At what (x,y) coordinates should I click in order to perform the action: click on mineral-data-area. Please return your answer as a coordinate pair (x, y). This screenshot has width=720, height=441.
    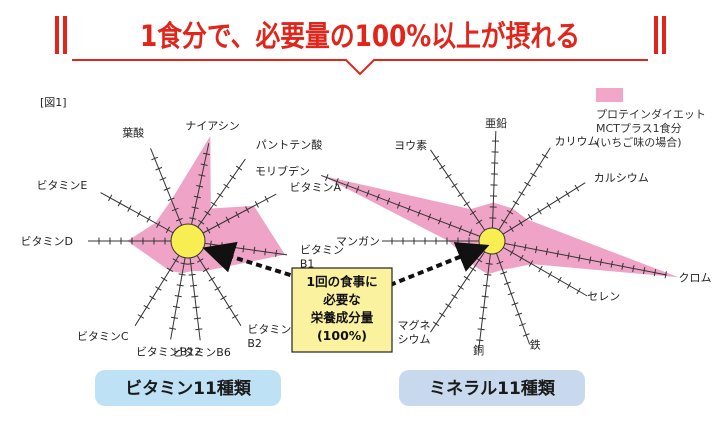
    Looking at the image, I should click on (500, 226).